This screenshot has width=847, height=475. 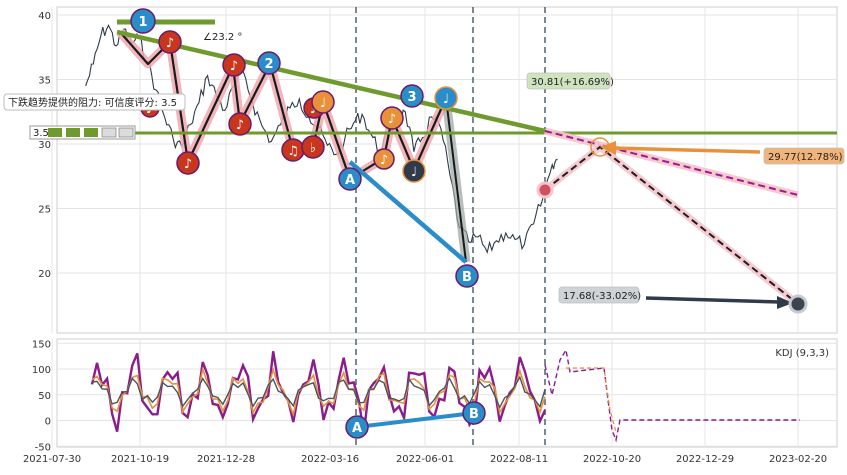 What do you see at coordinates (785, 302) in the screenshot?
I see `target-arrowhead-dark` at bounding box center [785, 302].